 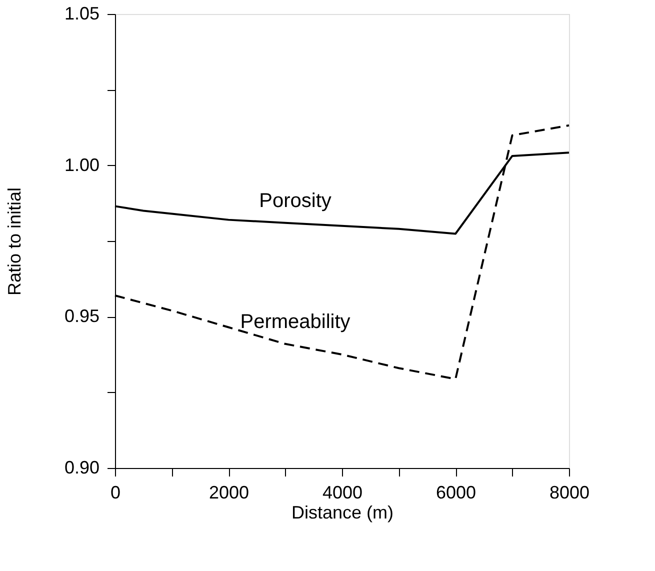 I want to click on x-tick-label: 0, so click(x=115, y=492).